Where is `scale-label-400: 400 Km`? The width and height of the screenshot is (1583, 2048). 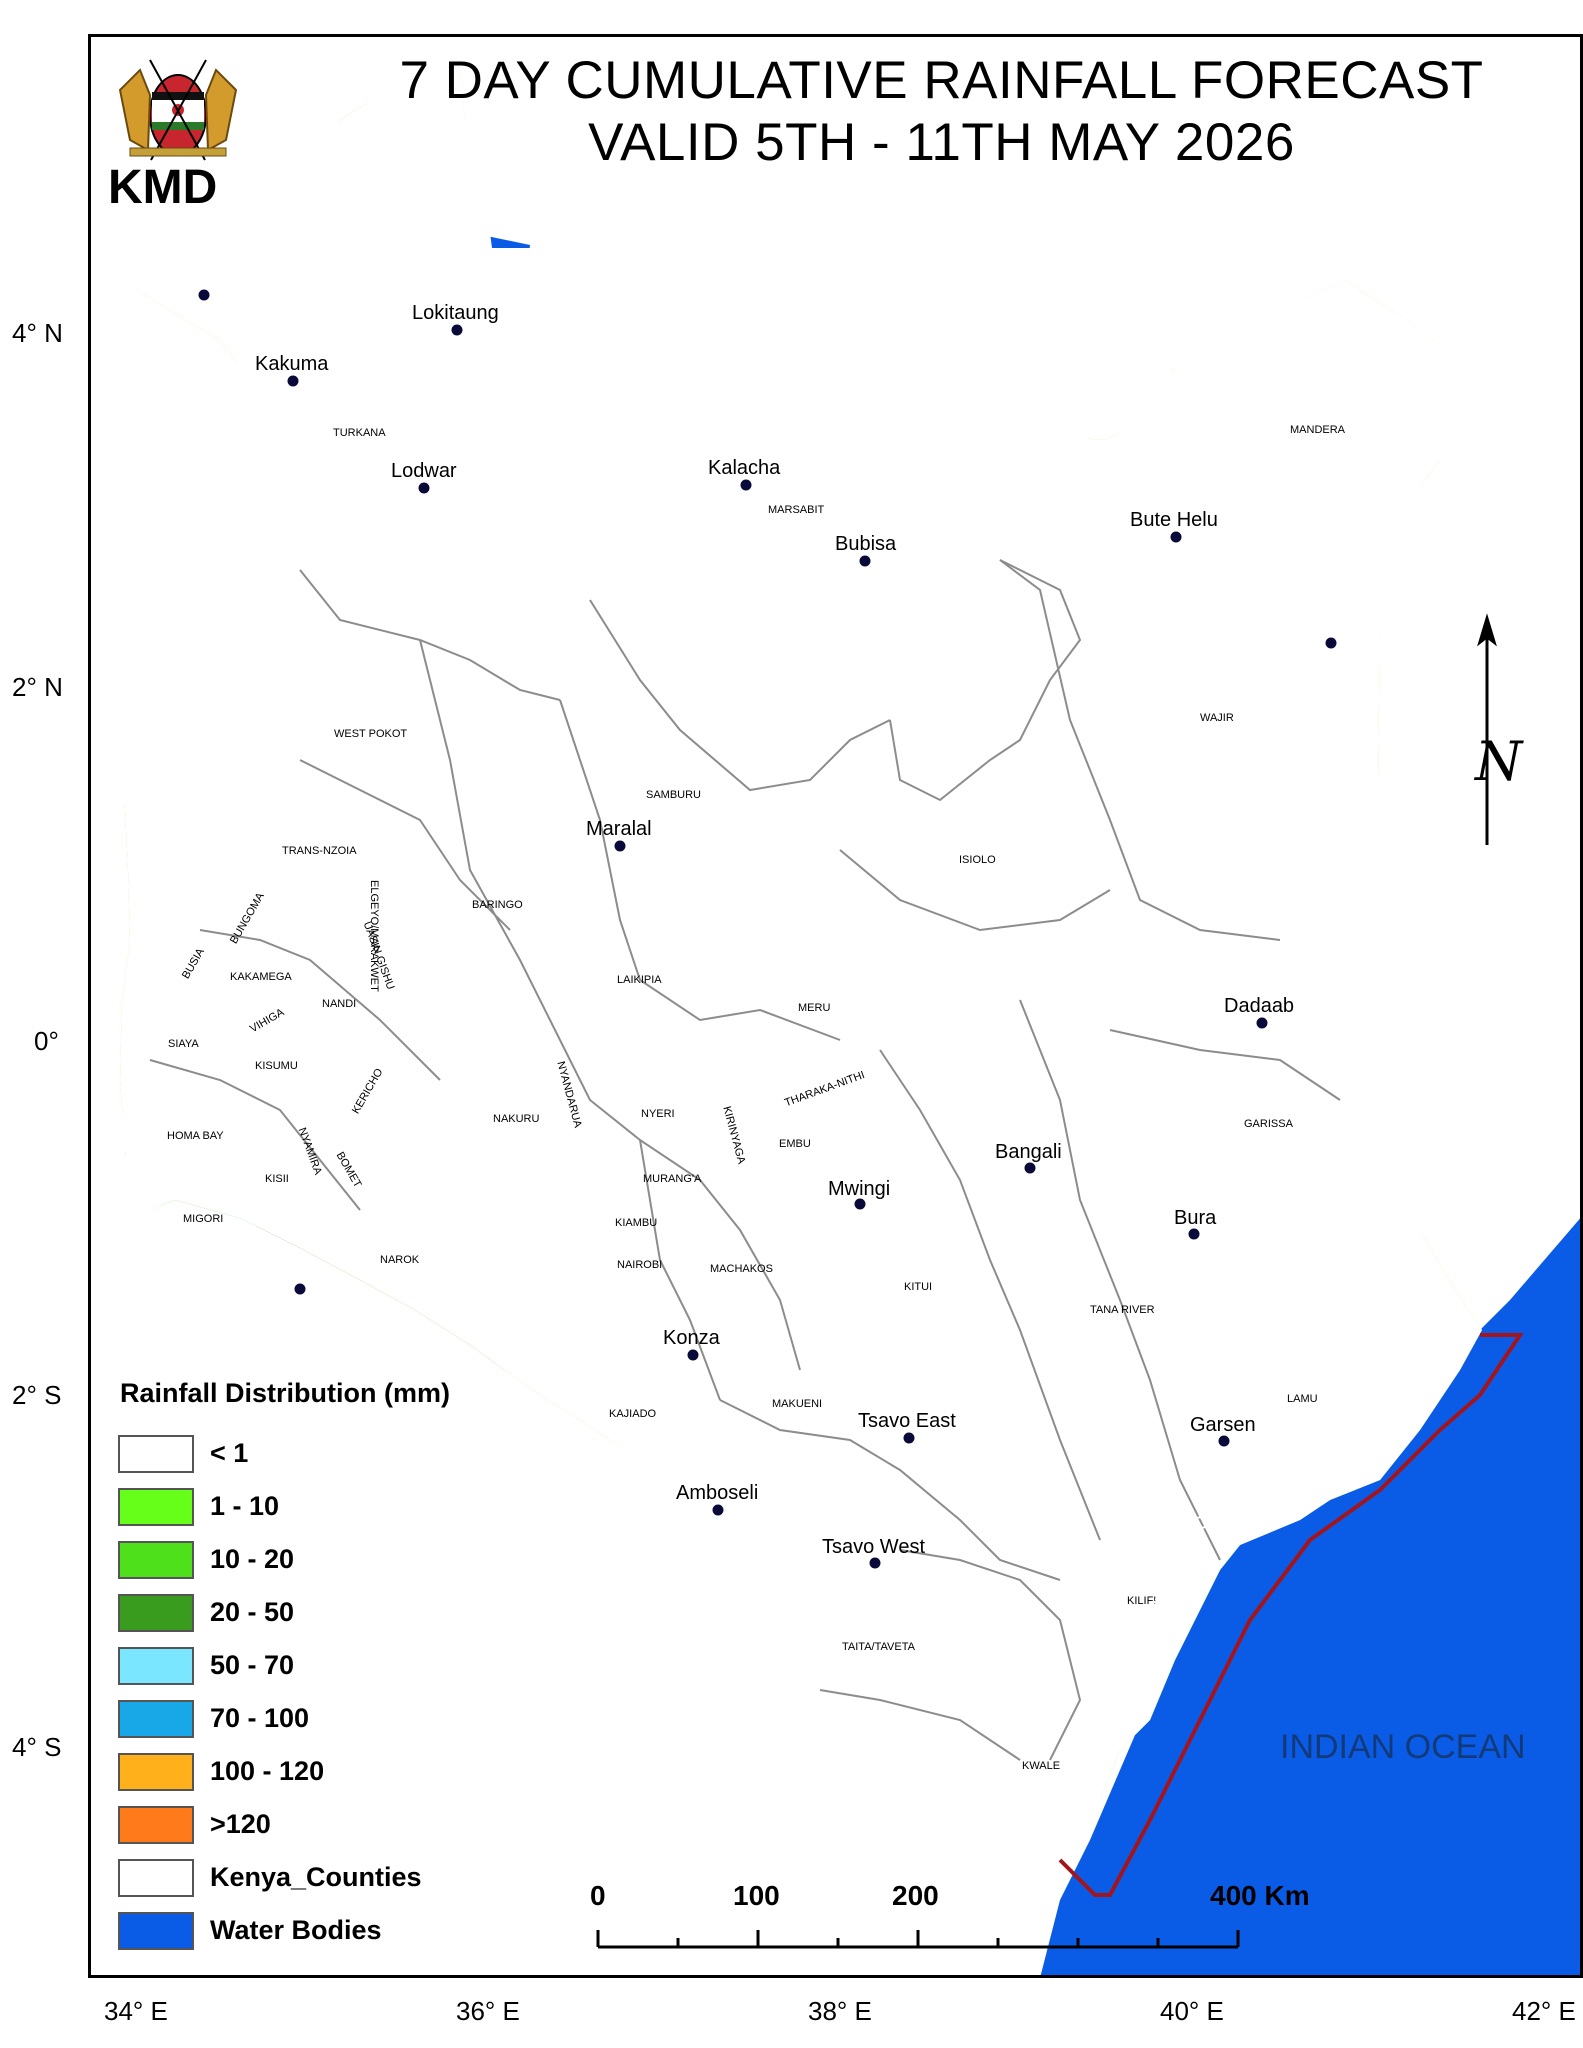
scale-label-400: 400 Km is located at coordinates (1260, 1895).